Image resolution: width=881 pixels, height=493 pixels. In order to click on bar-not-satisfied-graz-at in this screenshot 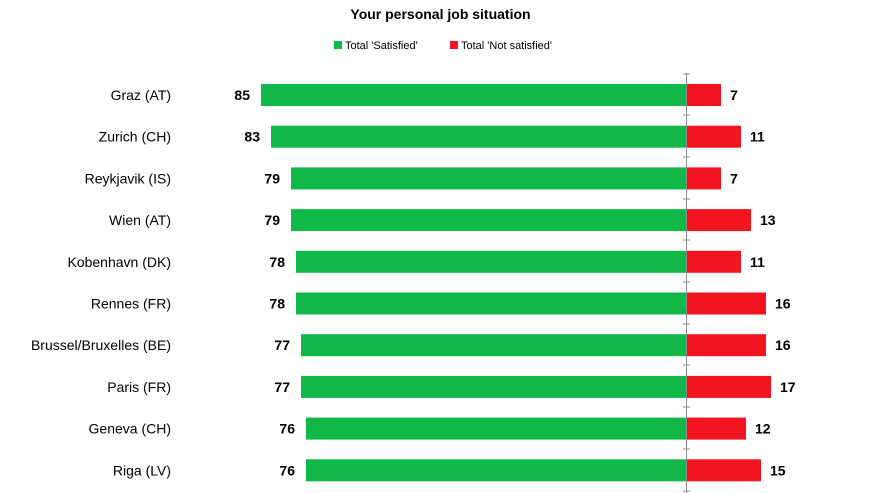, I will do `click(703, 95)`.